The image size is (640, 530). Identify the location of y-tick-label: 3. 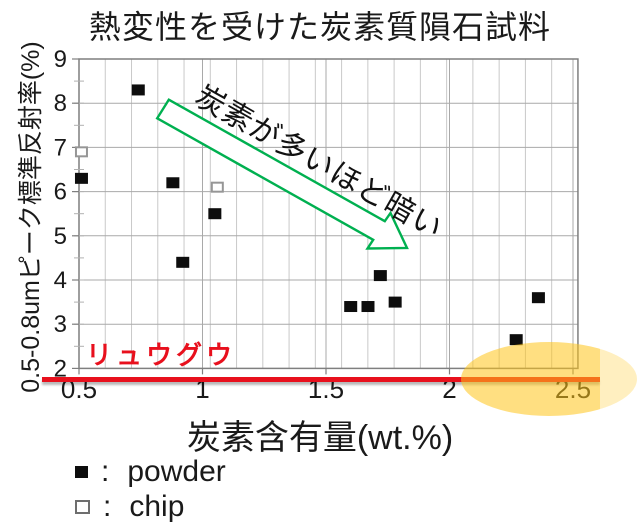
(60, 324).